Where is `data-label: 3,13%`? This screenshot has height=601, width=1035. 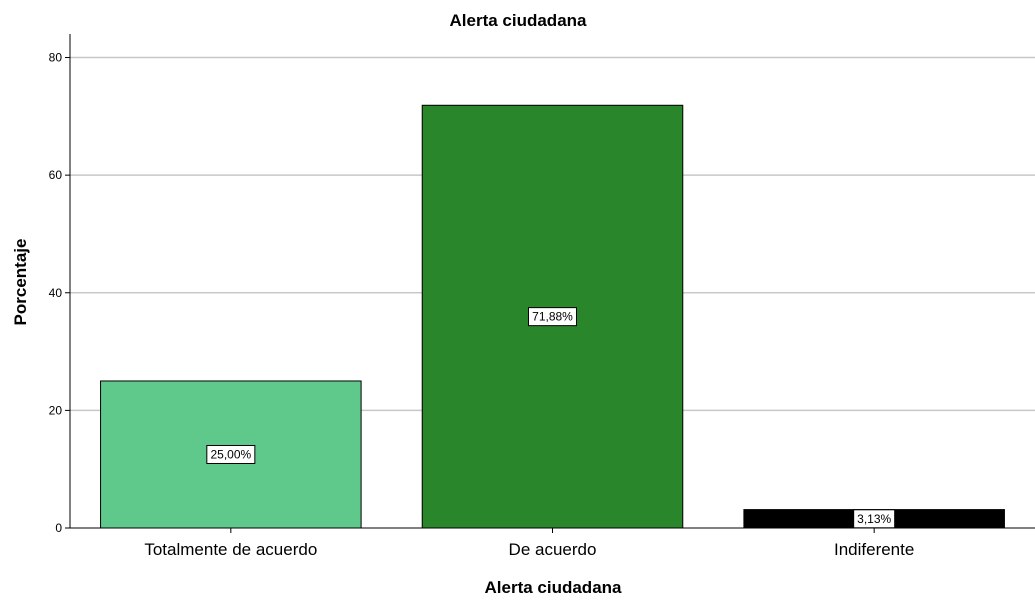 data-label: 3,13% is located at coordinates (874, 519).